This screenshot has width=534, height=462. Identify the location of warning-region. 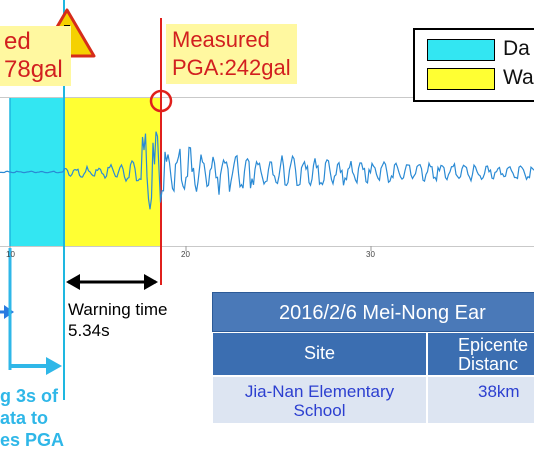
(112, 172).